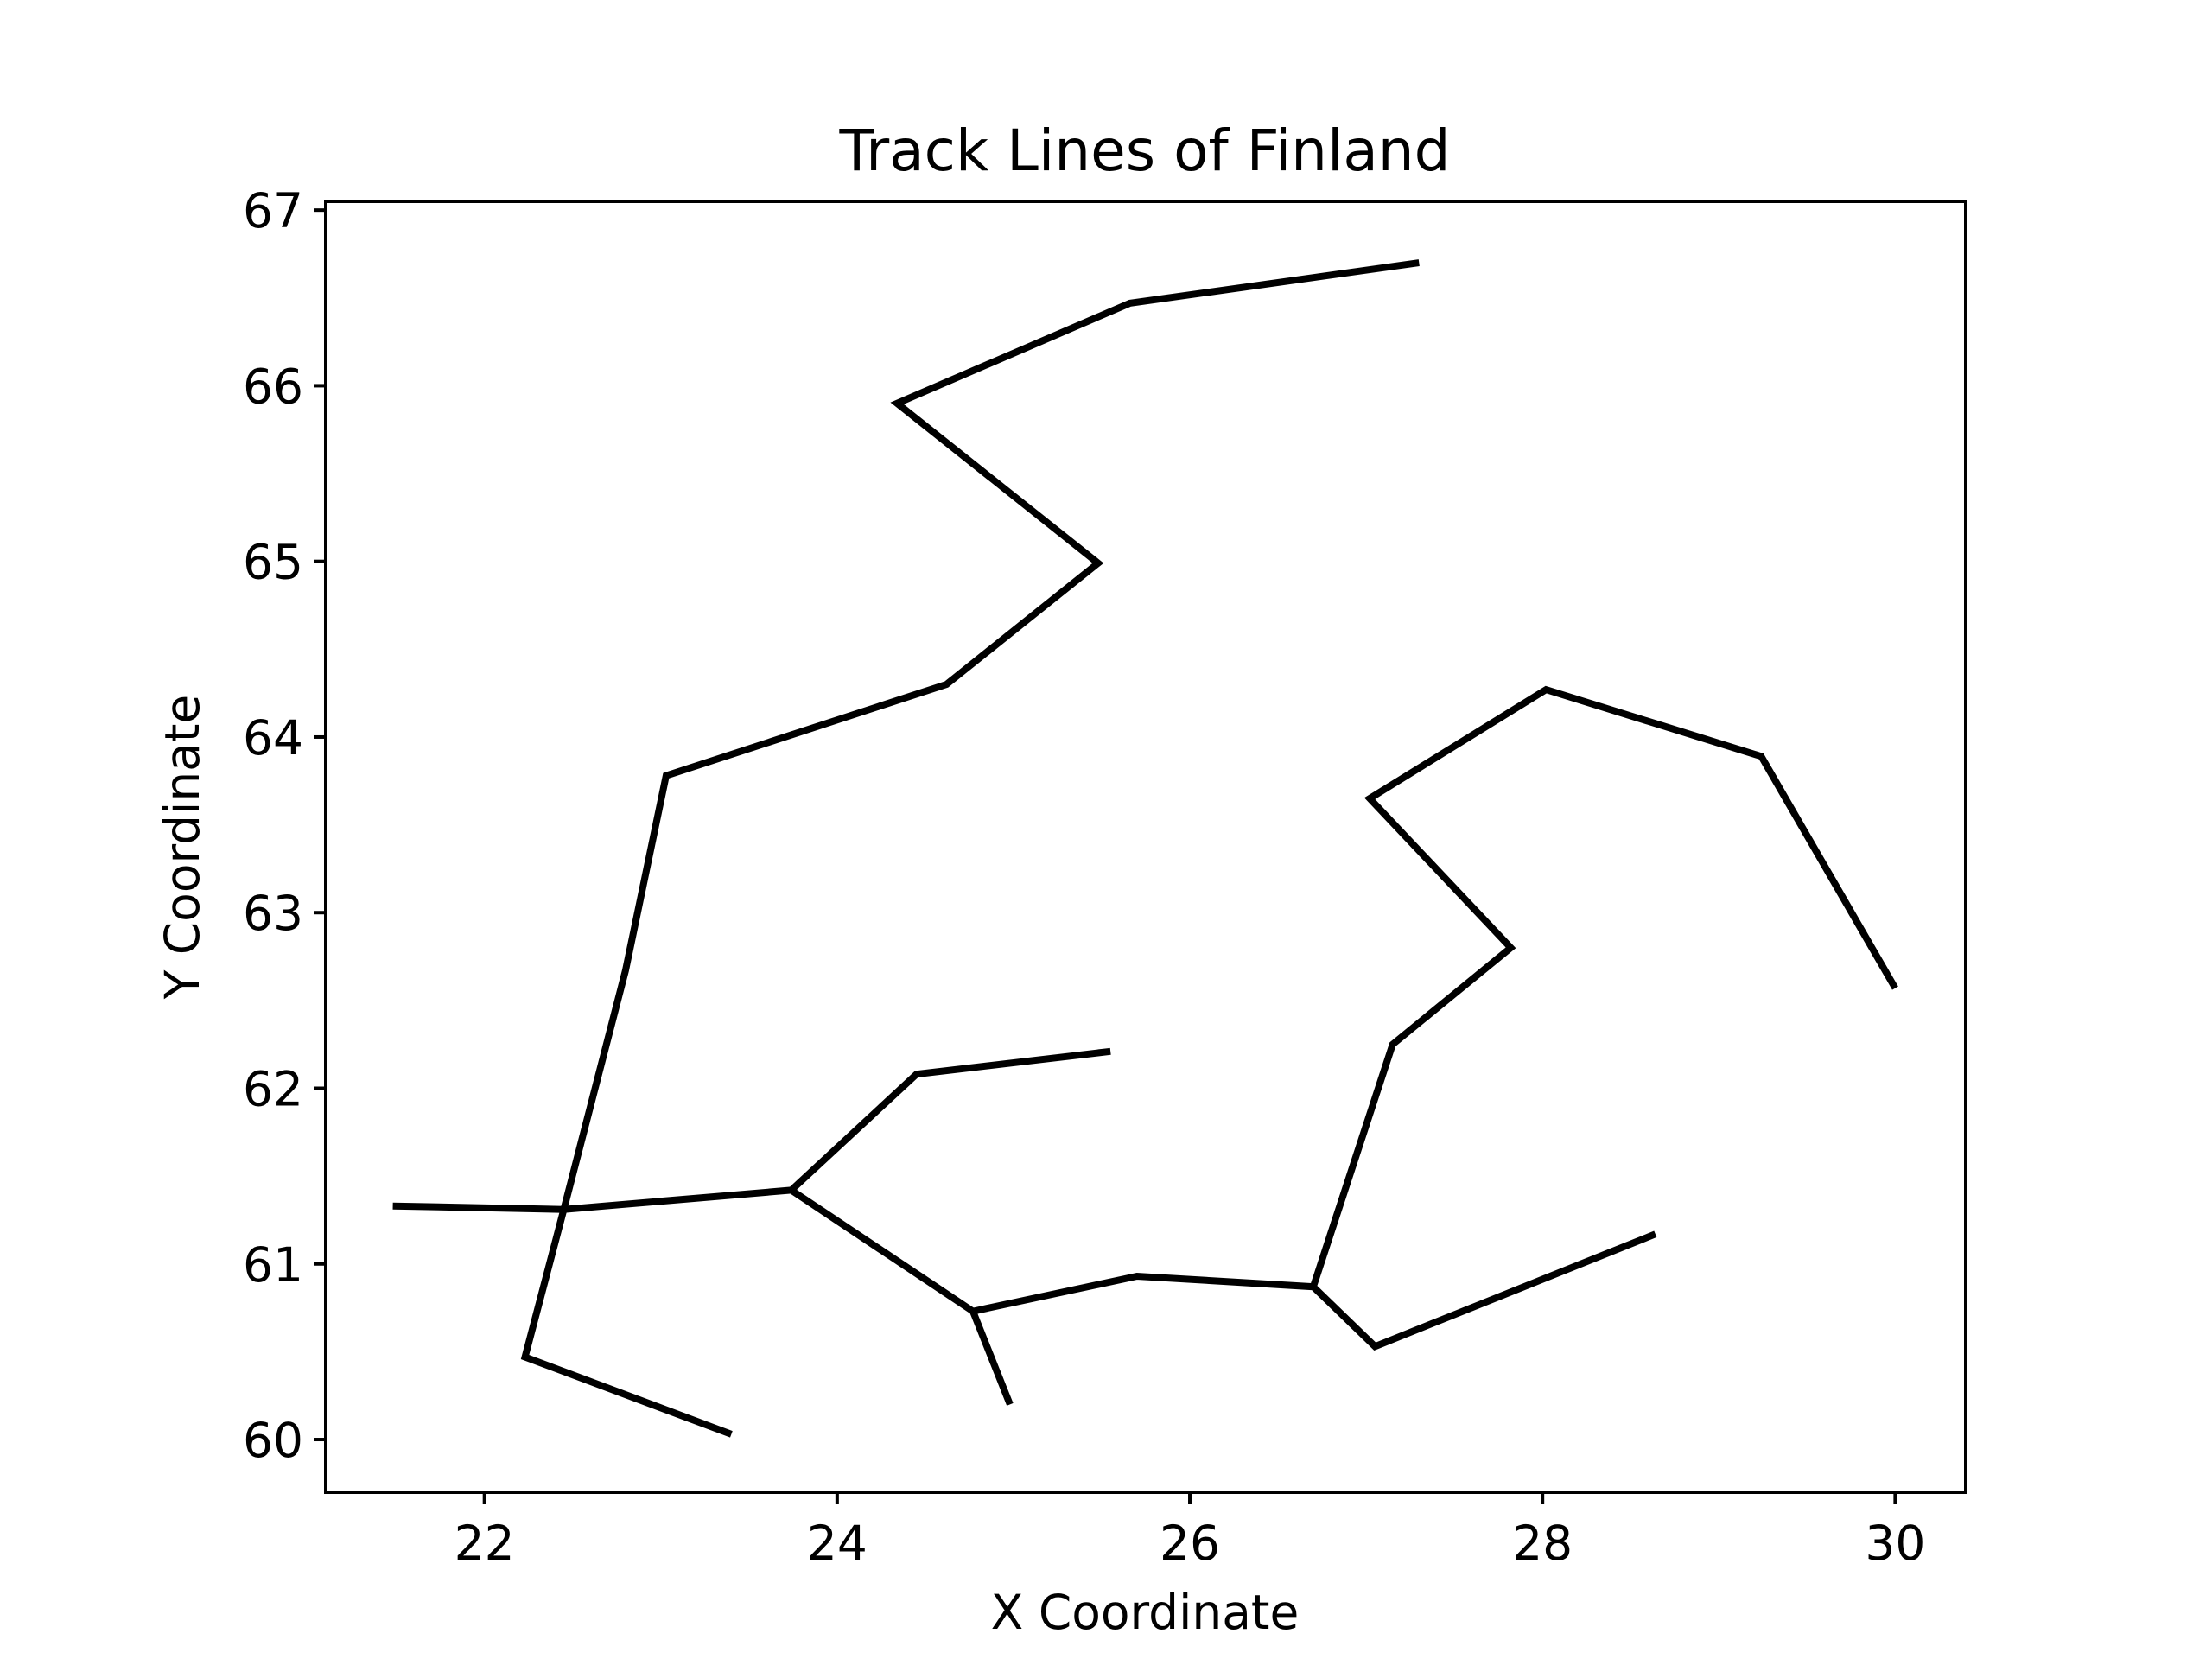 The width and height of the screenshot is (2212, 1659). I want to click on y-tick-label: 67, so click(273, 210).